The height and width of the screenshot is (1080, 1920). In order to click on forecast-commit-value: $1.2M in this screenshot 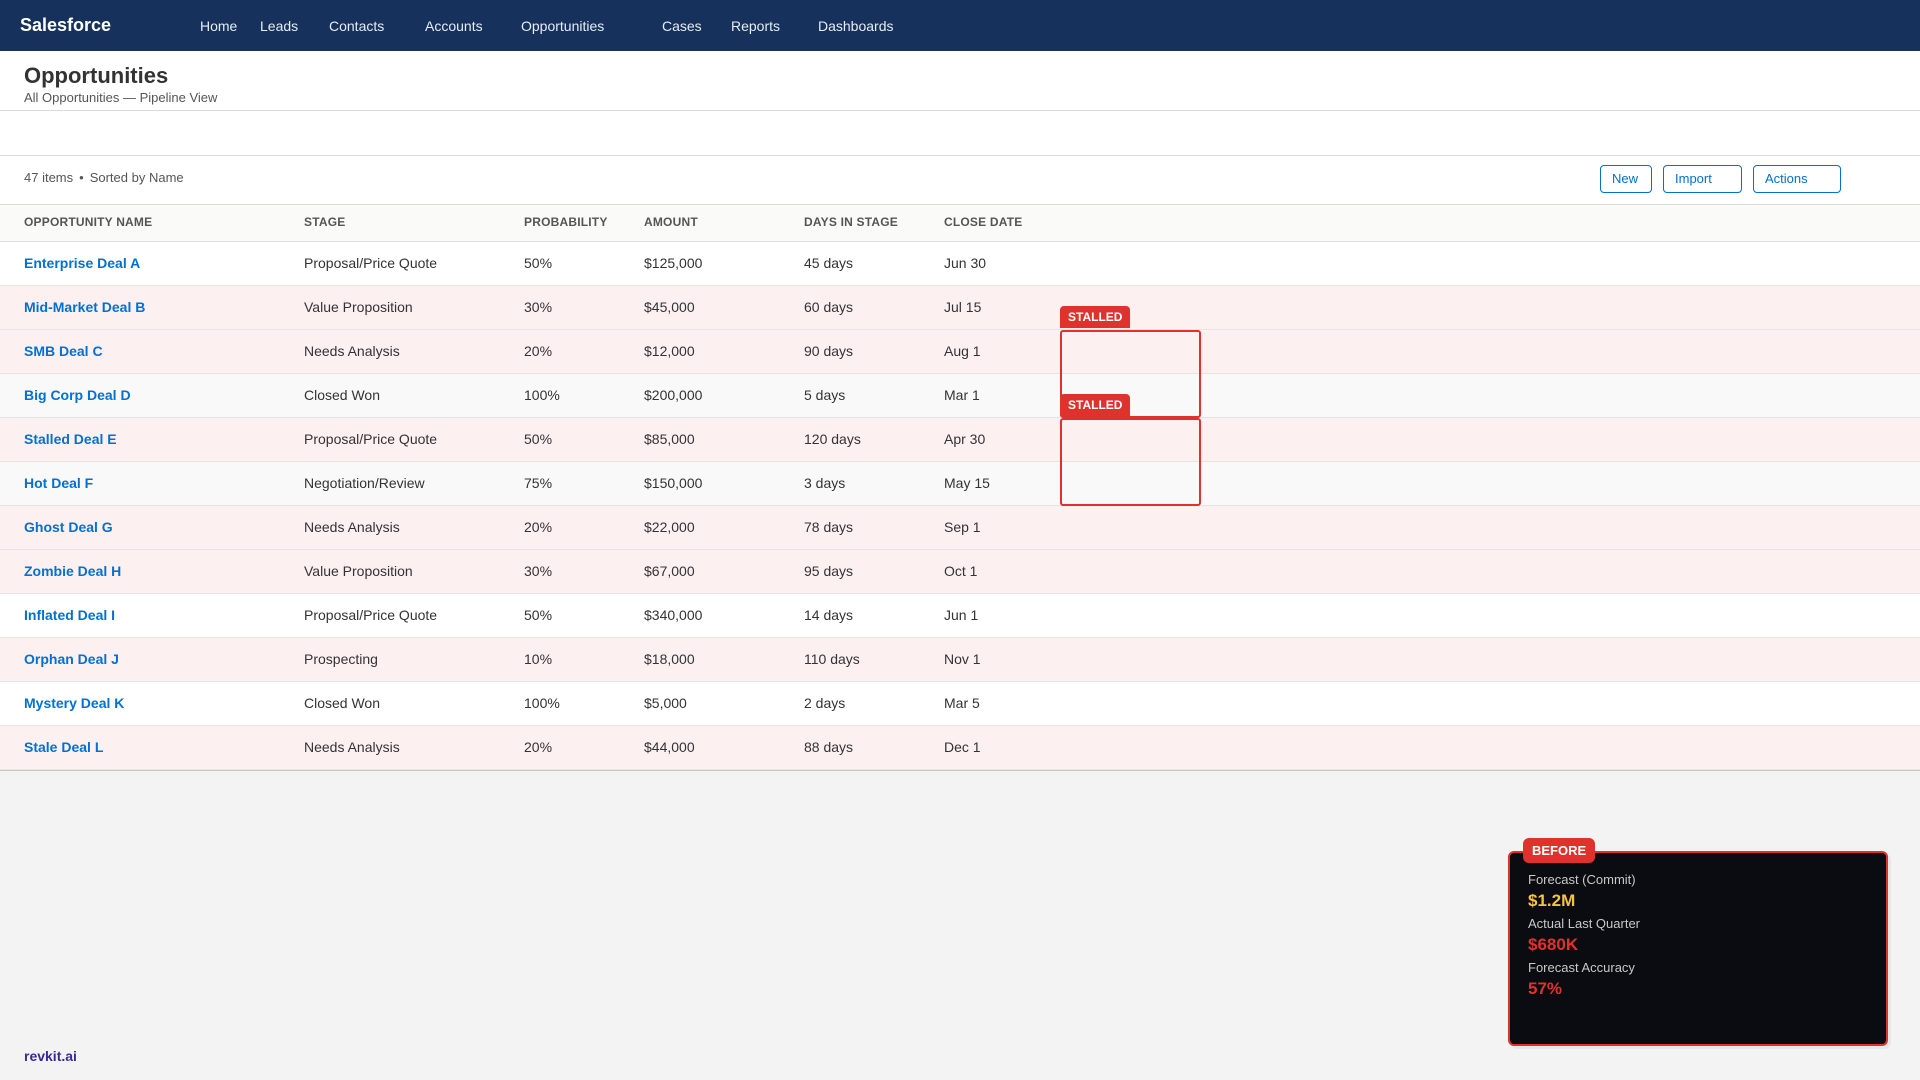, I will do `click(1552, 900)`.